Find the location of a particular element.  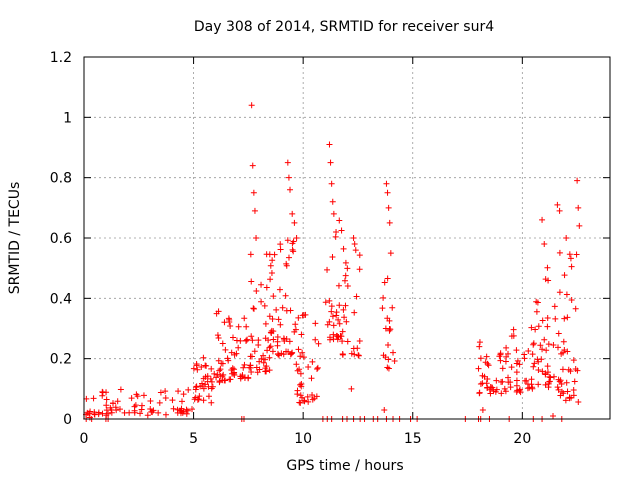

x-tick-label: 5 is located at coordinates (193, 439).